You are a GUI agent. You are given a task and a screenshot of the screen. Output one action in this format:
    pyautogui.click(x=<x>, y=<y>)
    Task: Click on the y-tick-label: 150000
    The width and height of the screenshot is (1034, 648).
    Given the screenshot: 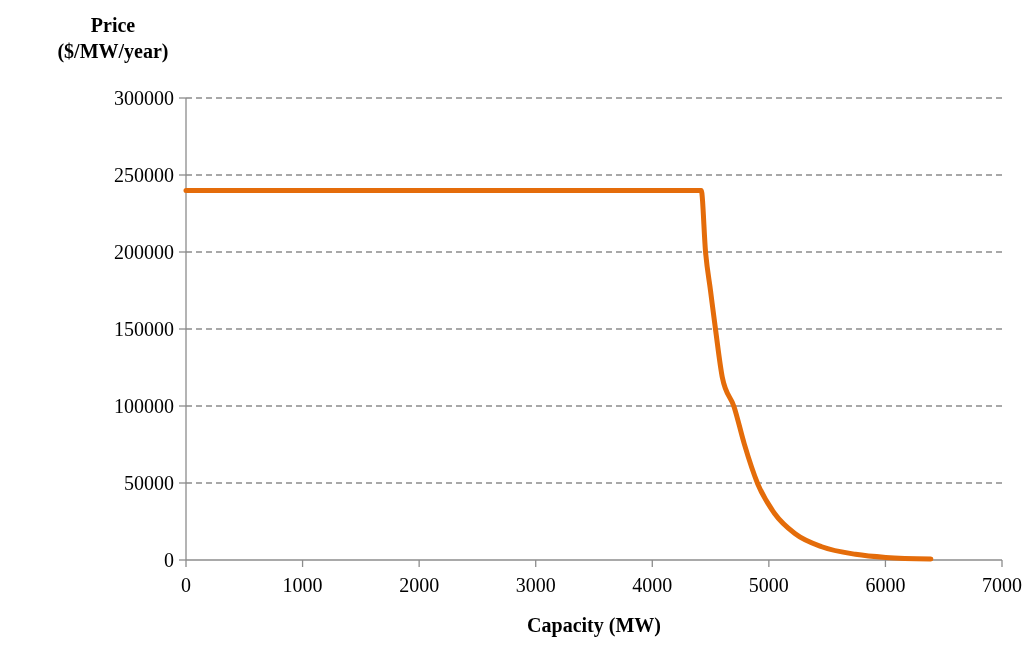 What is the action you would take?
    pyautogui.click(x=144, y=329)
    